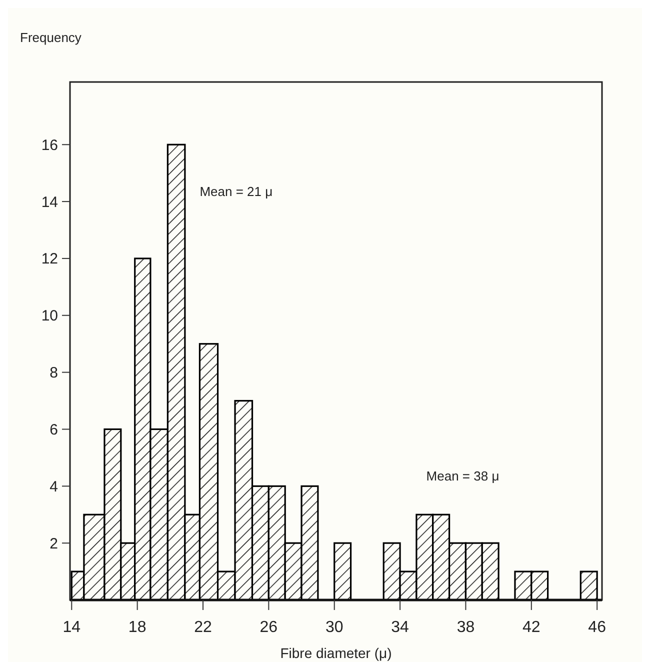  I want to click on y-axis-title: Frequency, so click(51, 37).